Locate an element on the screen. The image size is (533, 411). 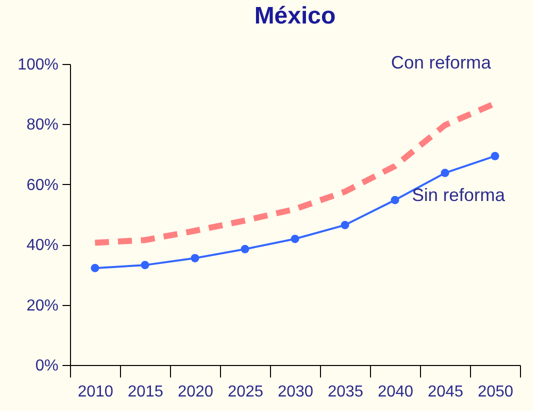
y-tick-label: 60% is located at coordinates (42, 185).